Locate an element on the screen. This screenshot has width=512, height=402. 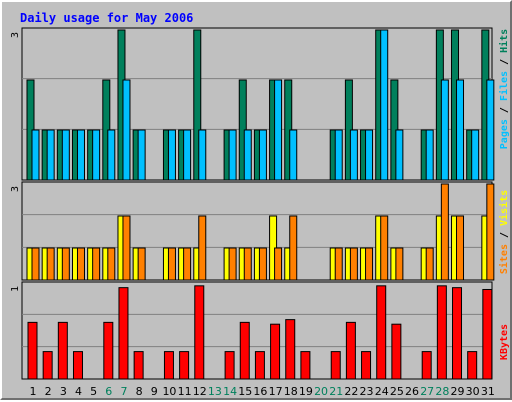
legend-label-panel-1: Pages / Files / Hits is located at coordinates (504, 89).